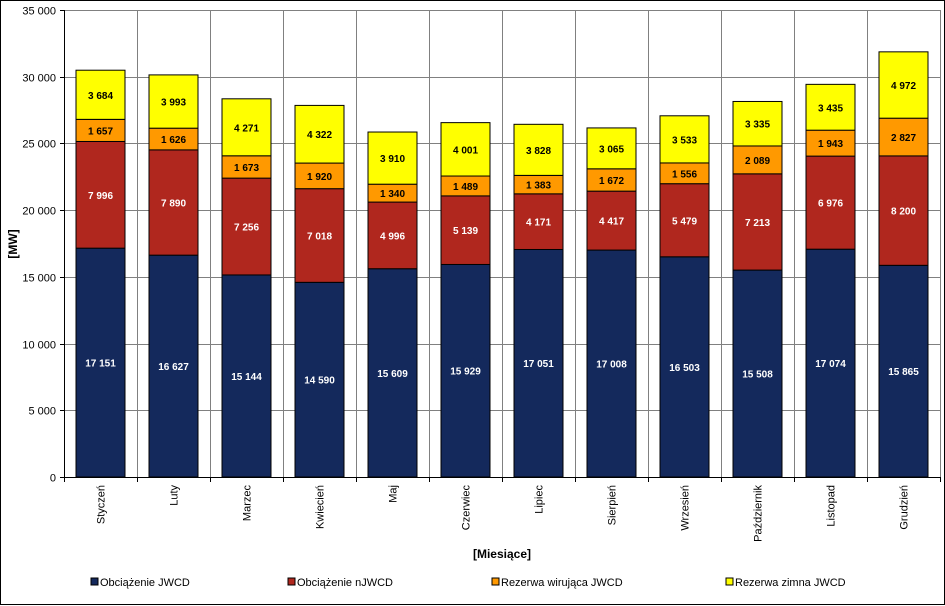 Image resolution: width=945 pixels, height=606 pixels. I want to click on x-tick-label: Listopad, so click(832, 506).